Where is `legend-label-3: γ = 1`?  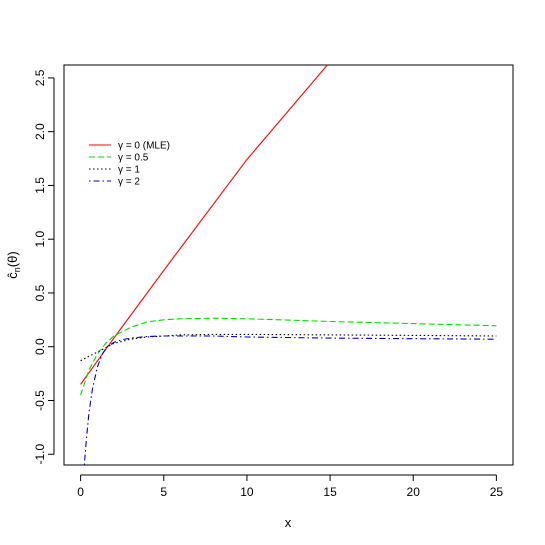
legend-label-3: γ = 1 is located at coordinates (129, 170).